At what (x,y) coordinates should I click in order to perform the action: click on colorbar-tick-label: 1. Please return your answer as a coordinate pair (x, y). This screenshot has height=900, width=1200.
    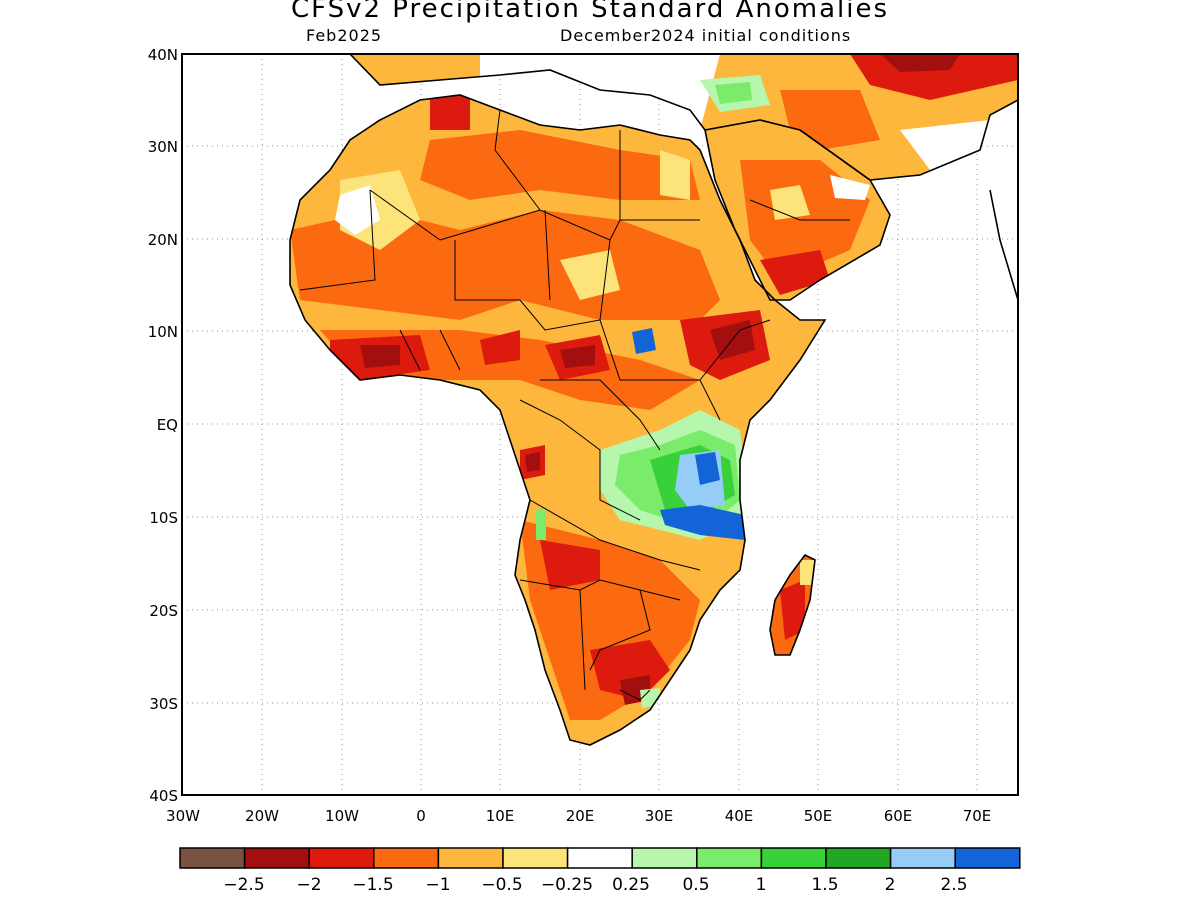
    Looking at the image, I should click on (761, 885).